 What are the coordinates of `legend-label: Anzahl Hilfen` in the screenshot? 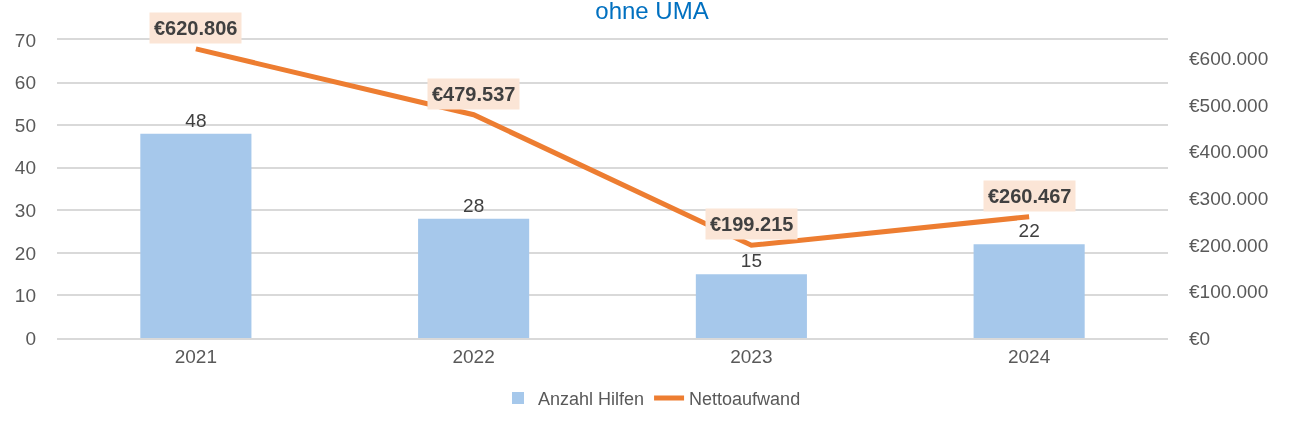 It's located at (591, 398).